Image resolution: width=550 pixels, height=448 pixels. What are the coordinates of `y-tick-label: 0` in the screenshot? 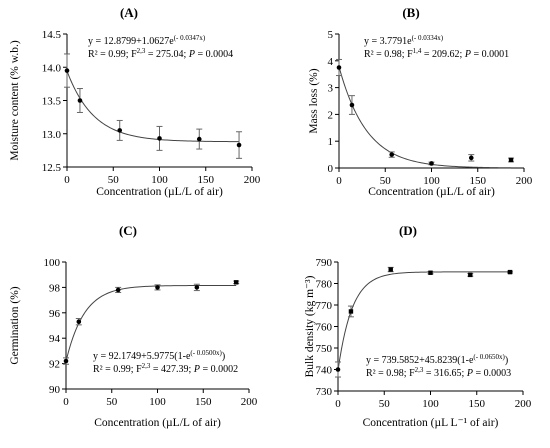 It's located at (331, 169).